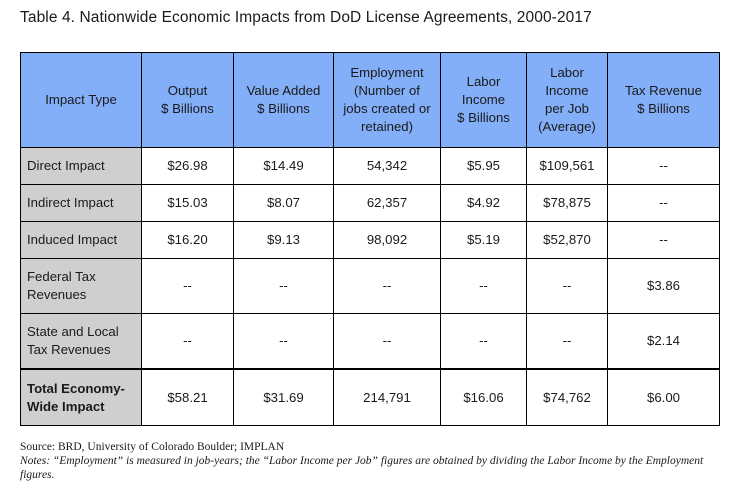  I want to click on header-labor-income: Labor Income $ Billions, so click(483, 100).